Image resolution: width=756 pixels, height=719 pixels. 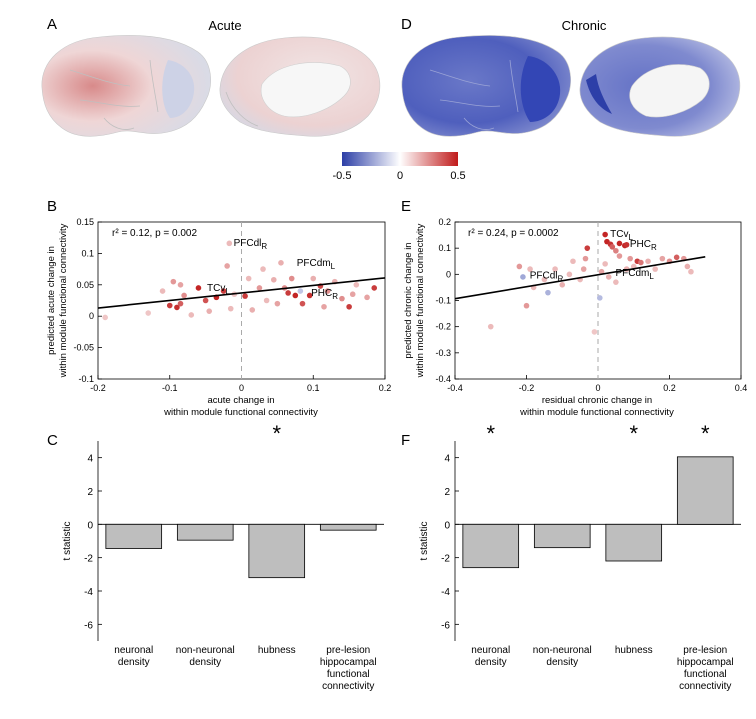 What do you see at coordinates (90, 492) in the screenshot?
I see `y-tick-label: 2` at bounding box center [90, 492].